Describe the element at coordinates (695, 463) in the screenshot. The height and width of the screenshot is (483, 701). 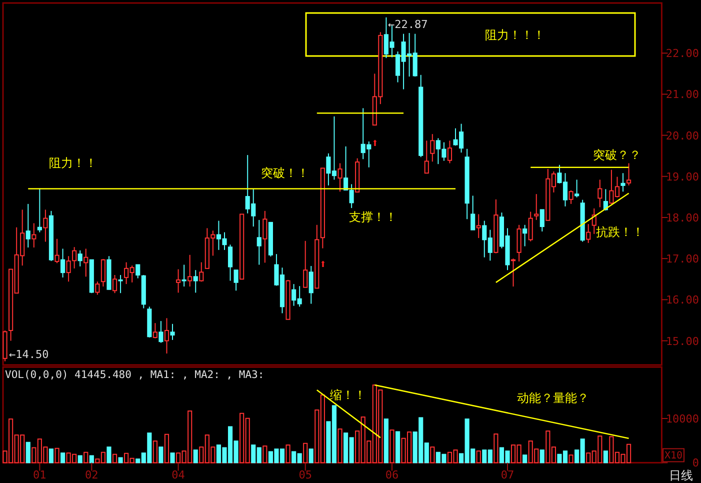
I see `y-tick-label: 0` at that location.